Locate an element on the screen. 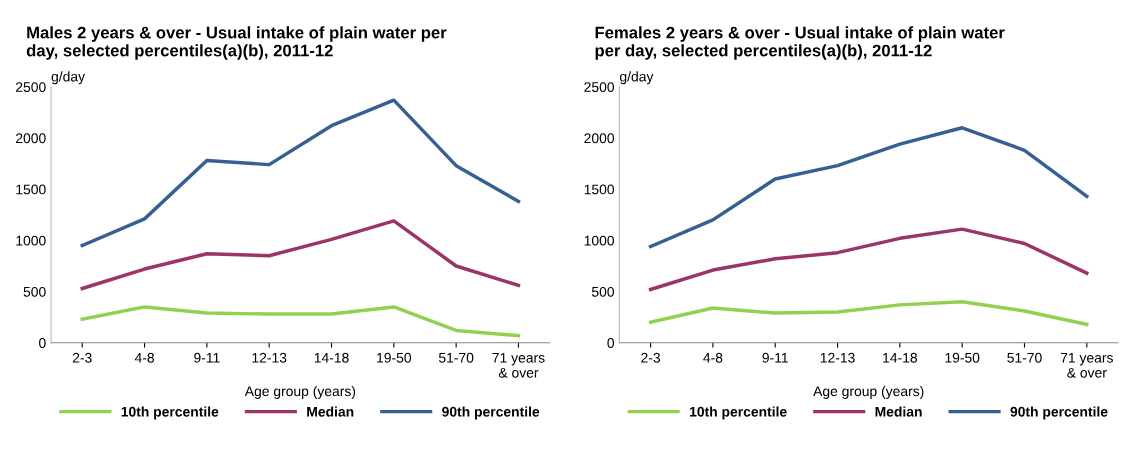 The width and height of the screenshot is (1135, 457). chart-title: Males 2 years & over - Usual intake of plain water per day, selected percentiles(a)(b), 2011-12 is located at coordinates (236, 43).